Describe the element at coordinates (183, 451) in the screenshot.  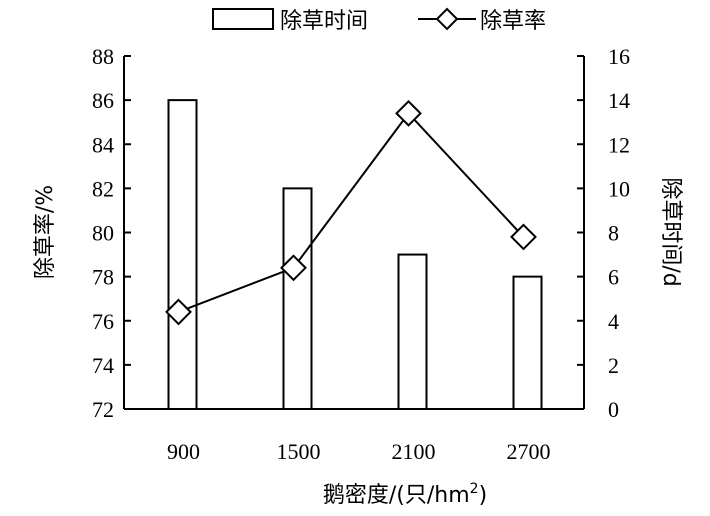
I see `x-tick-label: 900` at that location.